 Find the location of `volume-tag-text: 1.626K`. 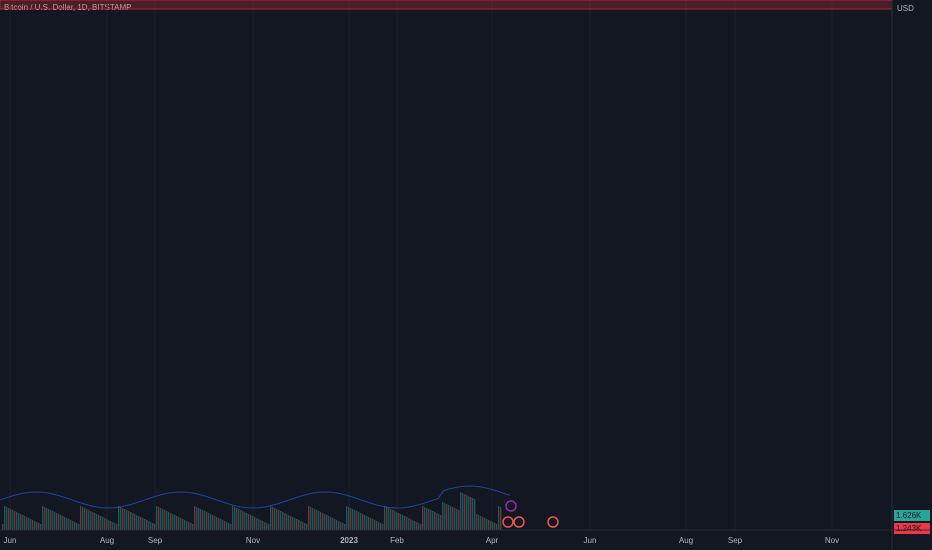

volume-tag-text: 1.626K is located at coordinates (909, 515).